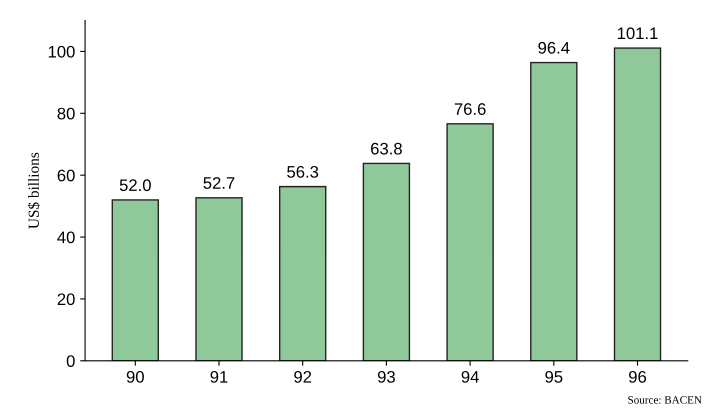 The width and height of the screenshot is (709, 410). Describe the element at coordinates (386, 376) in the screenshot. I see `x-tick-label: 93` at that location.